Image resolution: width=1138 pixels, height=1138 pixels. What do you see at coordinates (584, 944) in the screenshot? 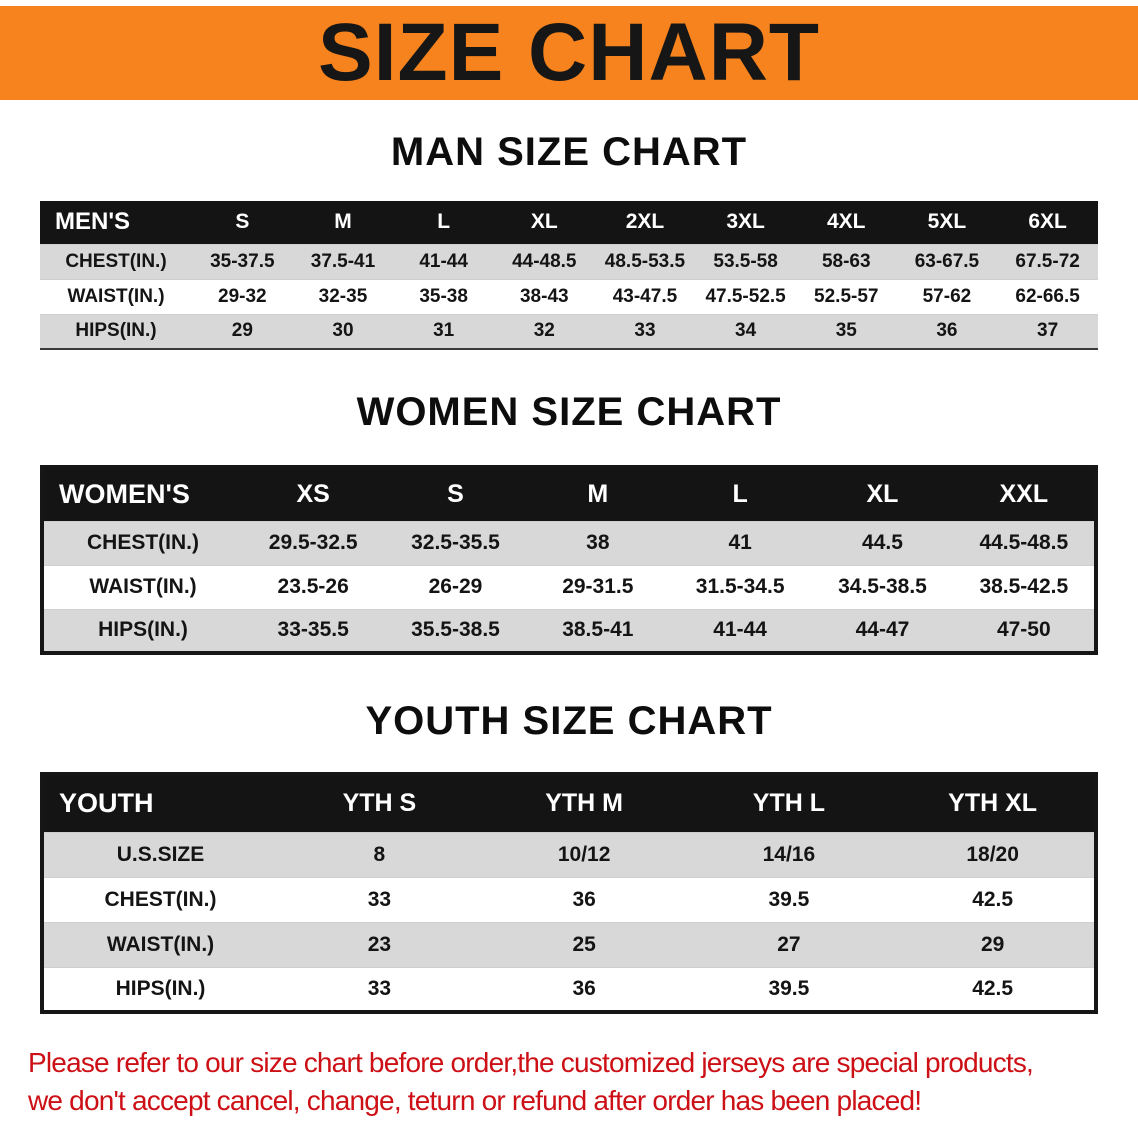
I see `size-value-cell: 25` at bounding box center [584, 944].